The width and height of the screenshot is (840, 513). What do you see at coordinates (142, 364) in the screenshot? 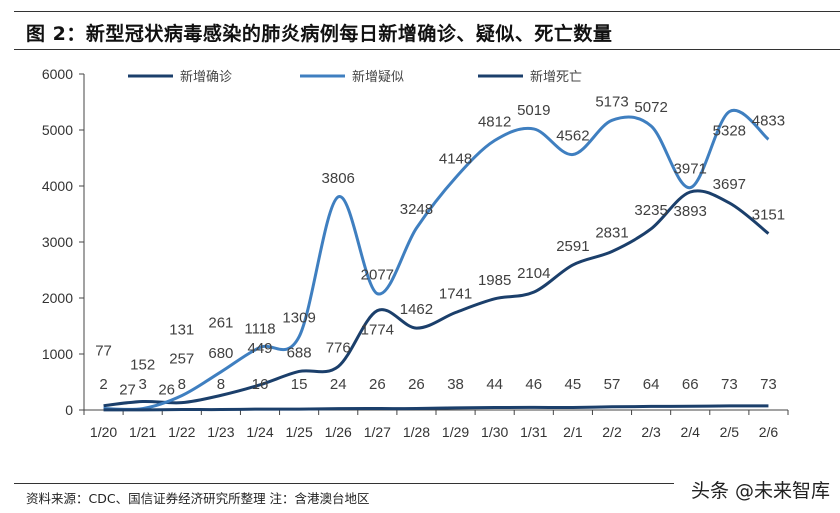
I see `data-label: 152` at bounding box center [142, 364].